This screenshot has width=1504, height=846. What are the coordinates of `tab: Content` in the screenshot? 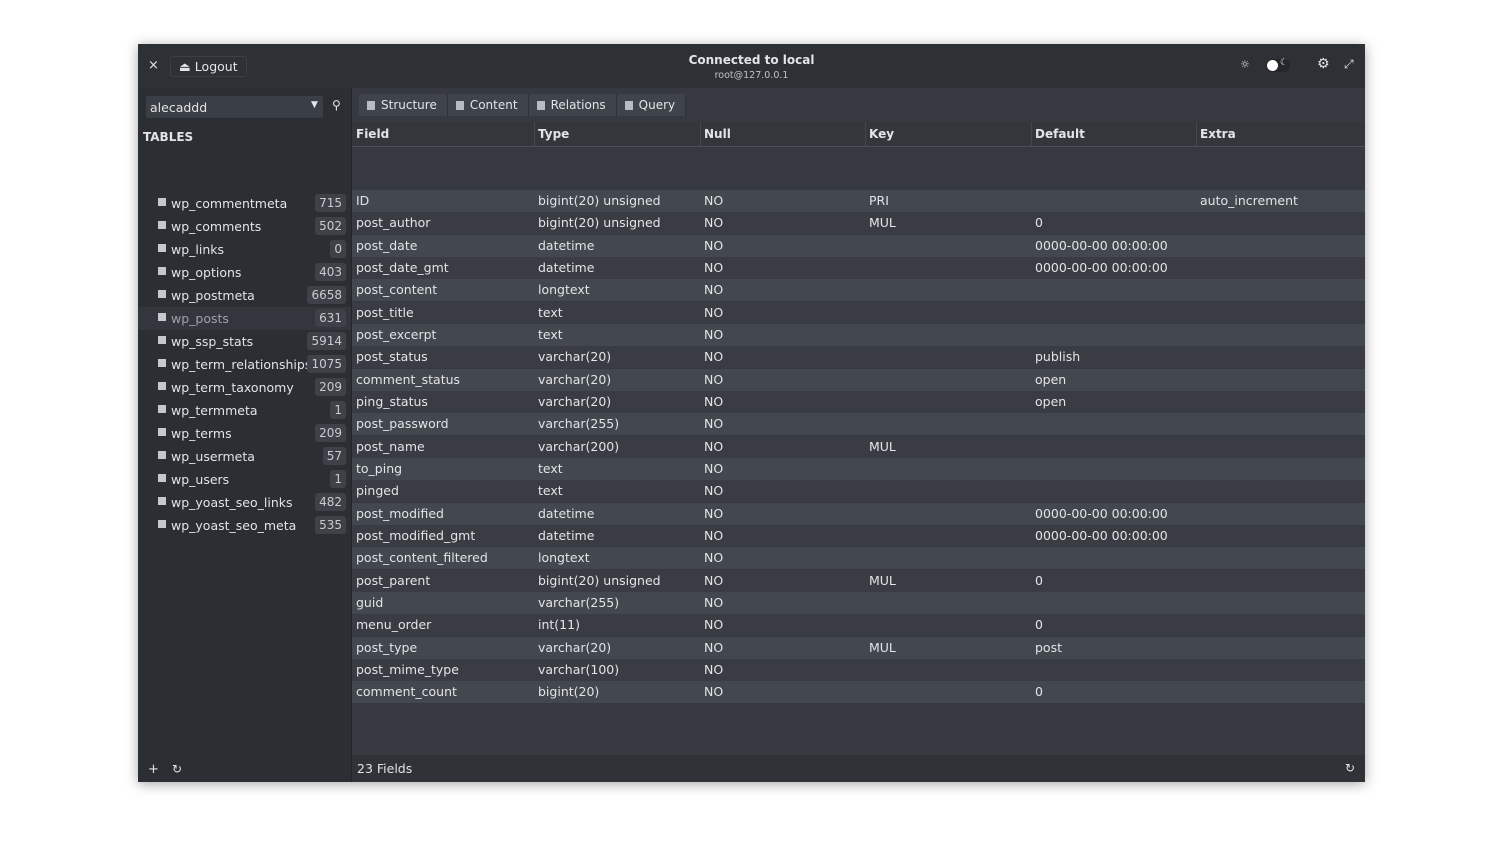 It's located at (488, 105).